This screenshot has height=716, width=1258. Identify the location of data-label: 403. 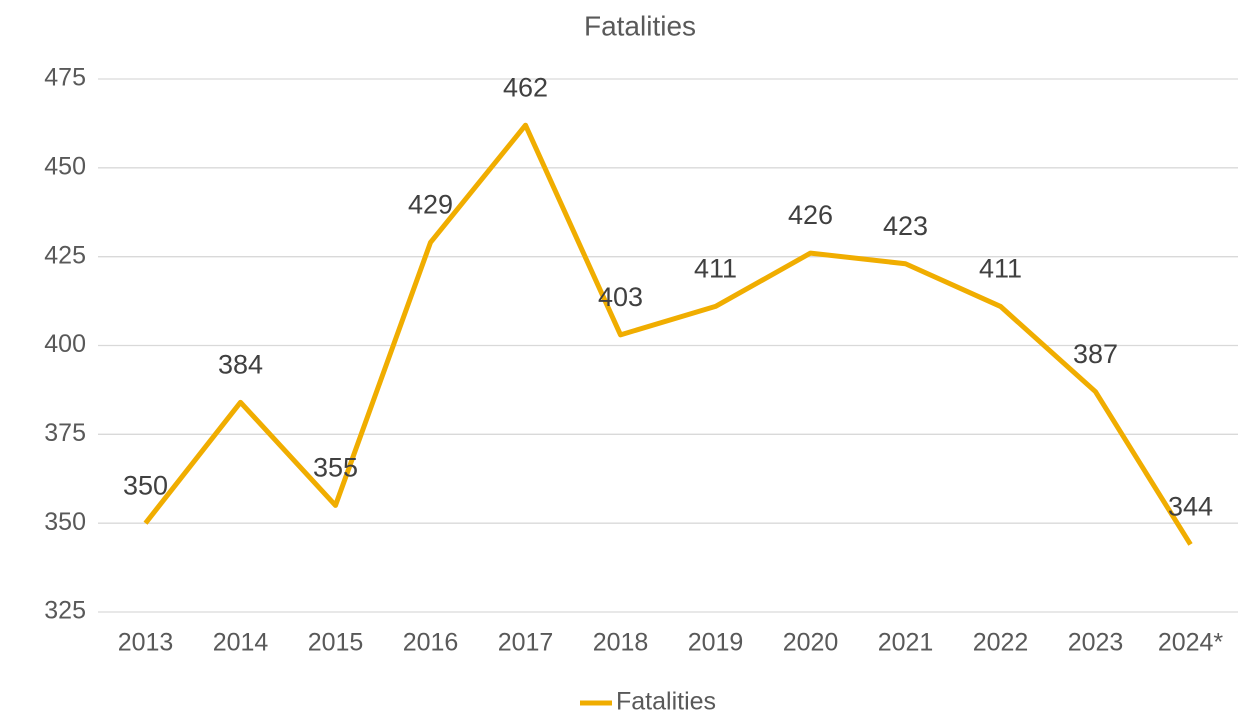
(620, 297).